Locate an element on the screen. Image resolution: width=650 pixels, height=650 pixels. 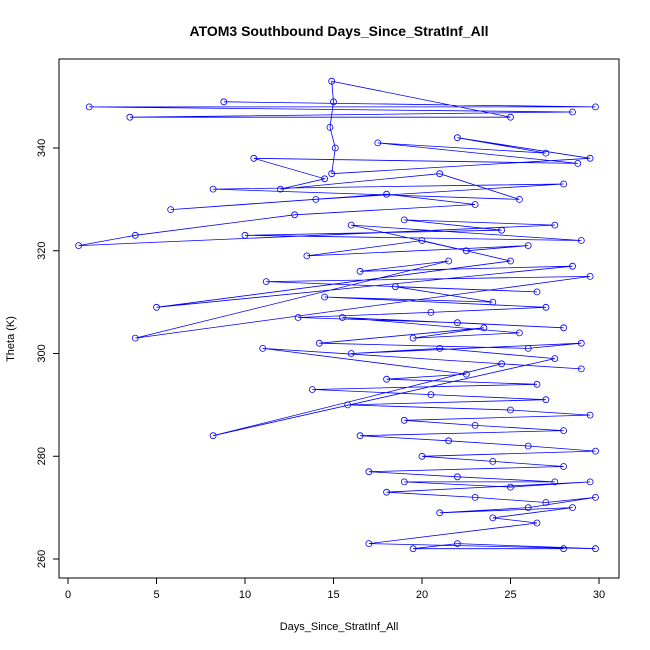
x-tick-label: 10 is located at coordinates (245, 595).